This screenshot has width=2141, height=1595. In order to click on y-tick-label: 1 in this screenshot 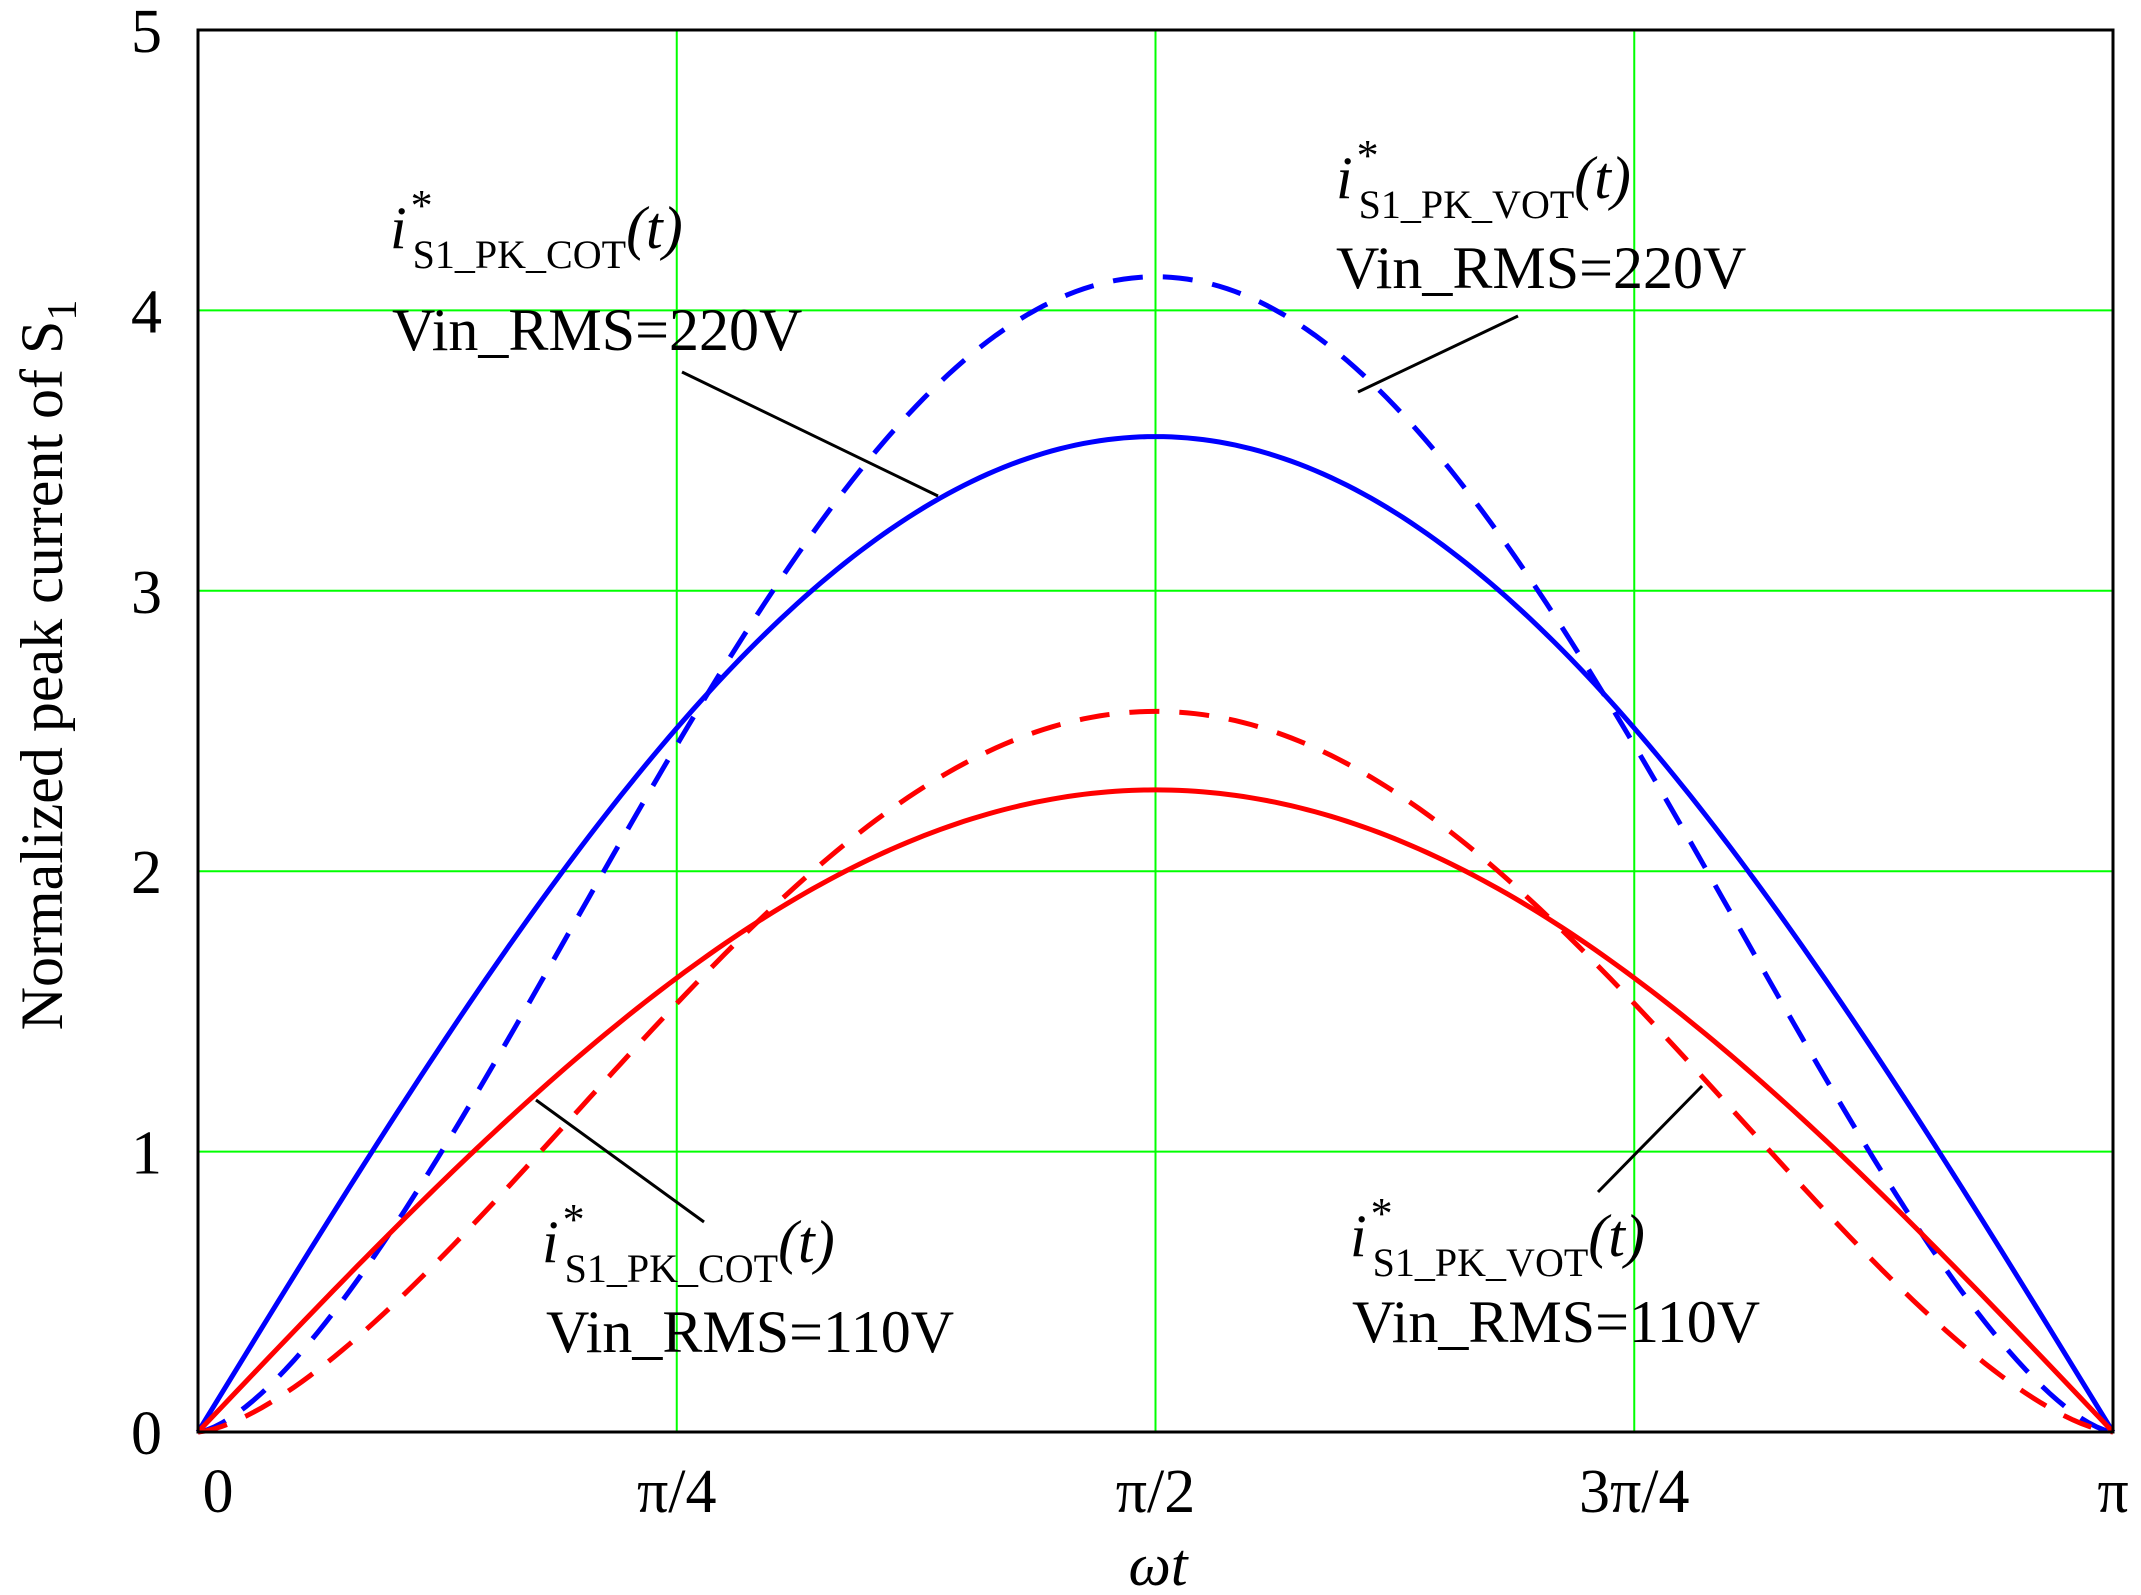, I will do `click(146, 1154)`.